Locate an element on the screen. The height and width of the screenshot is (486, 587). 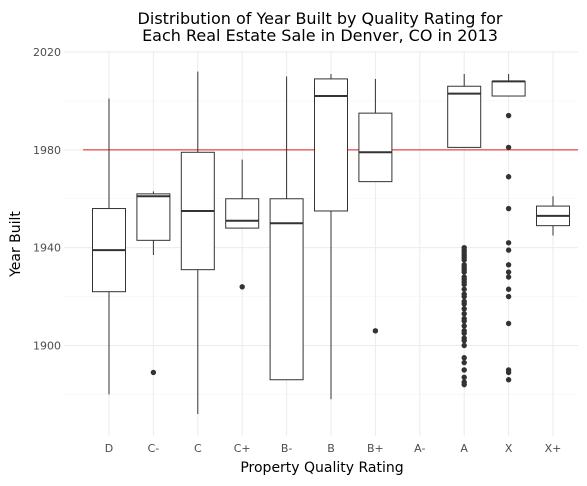
y-tick-label: 1980 is located at coordinates (47, 150).